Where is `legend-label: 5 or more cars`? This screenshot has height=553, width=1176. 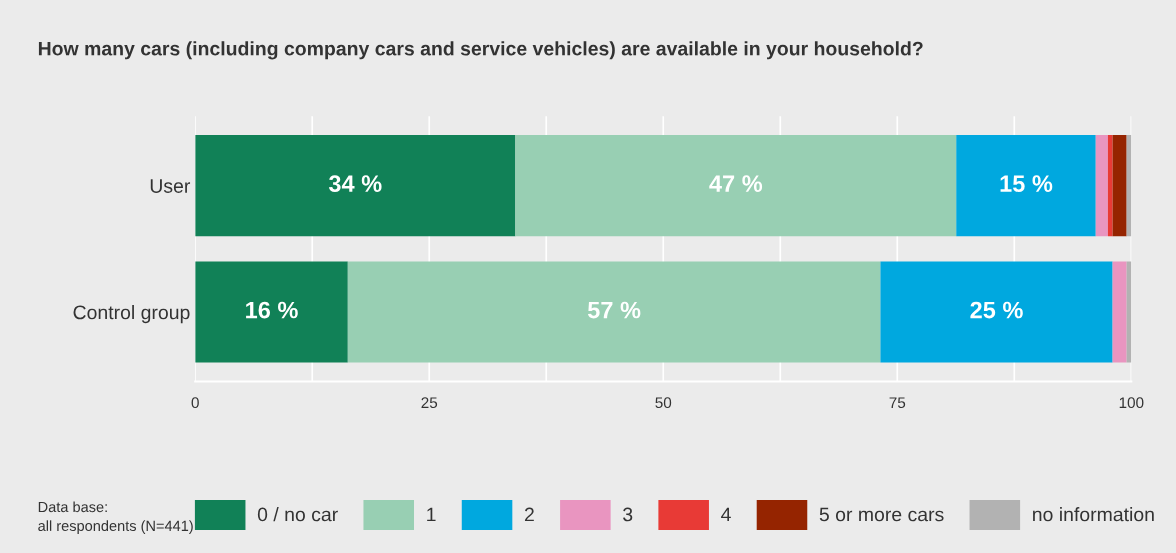 legend-label: 5 or more cars is located at coordinates (881, 514).